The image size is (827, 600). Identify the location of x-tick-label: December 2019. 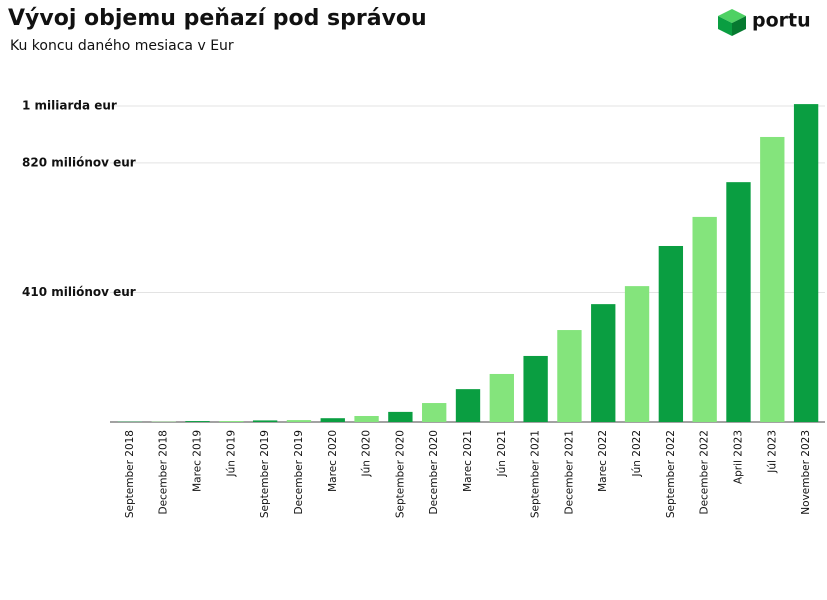
(299, 472).